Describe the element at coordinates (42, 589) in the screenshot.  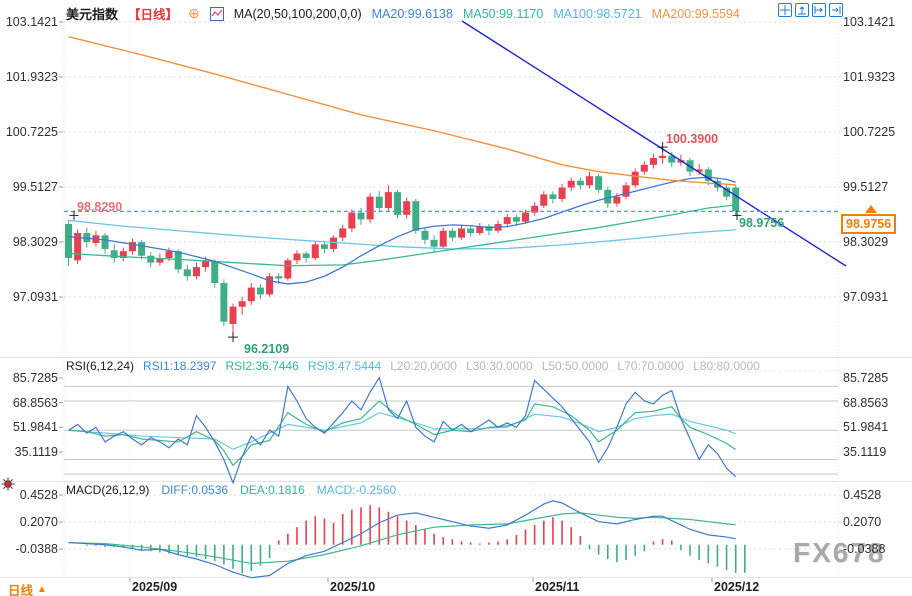
I see `period-tab-arrow-icon: ▲` at that location.